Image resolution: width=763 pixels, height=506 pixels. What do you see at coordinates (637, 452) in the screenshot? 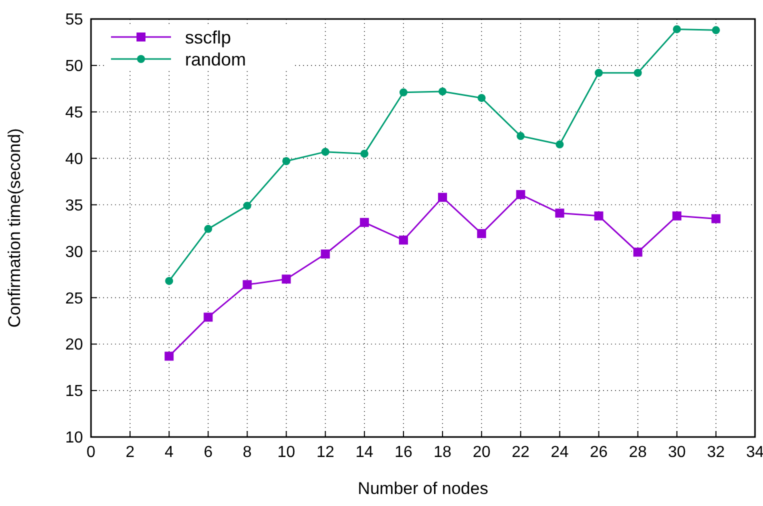
I see `x-tick-label: 28` at bounding box center [637, 452].